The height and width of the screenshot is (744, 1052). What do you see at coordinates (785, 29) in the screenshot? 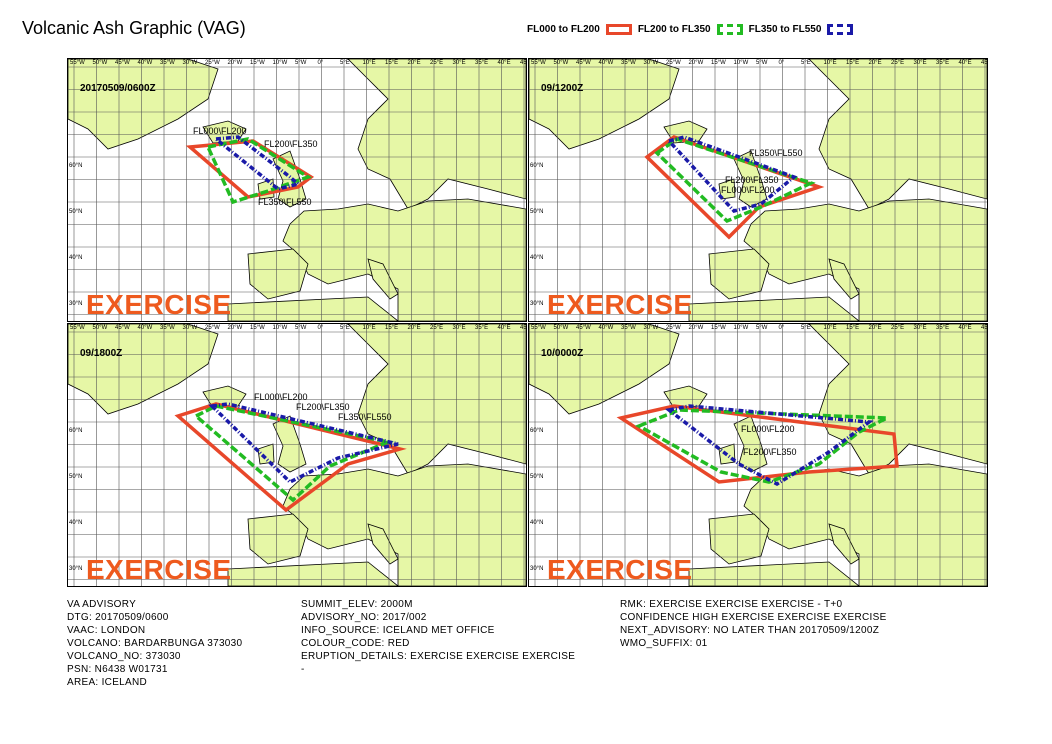
I see `legend-label-fl350-fl550: FL350 to FL550` at bounding box center [785, 29].